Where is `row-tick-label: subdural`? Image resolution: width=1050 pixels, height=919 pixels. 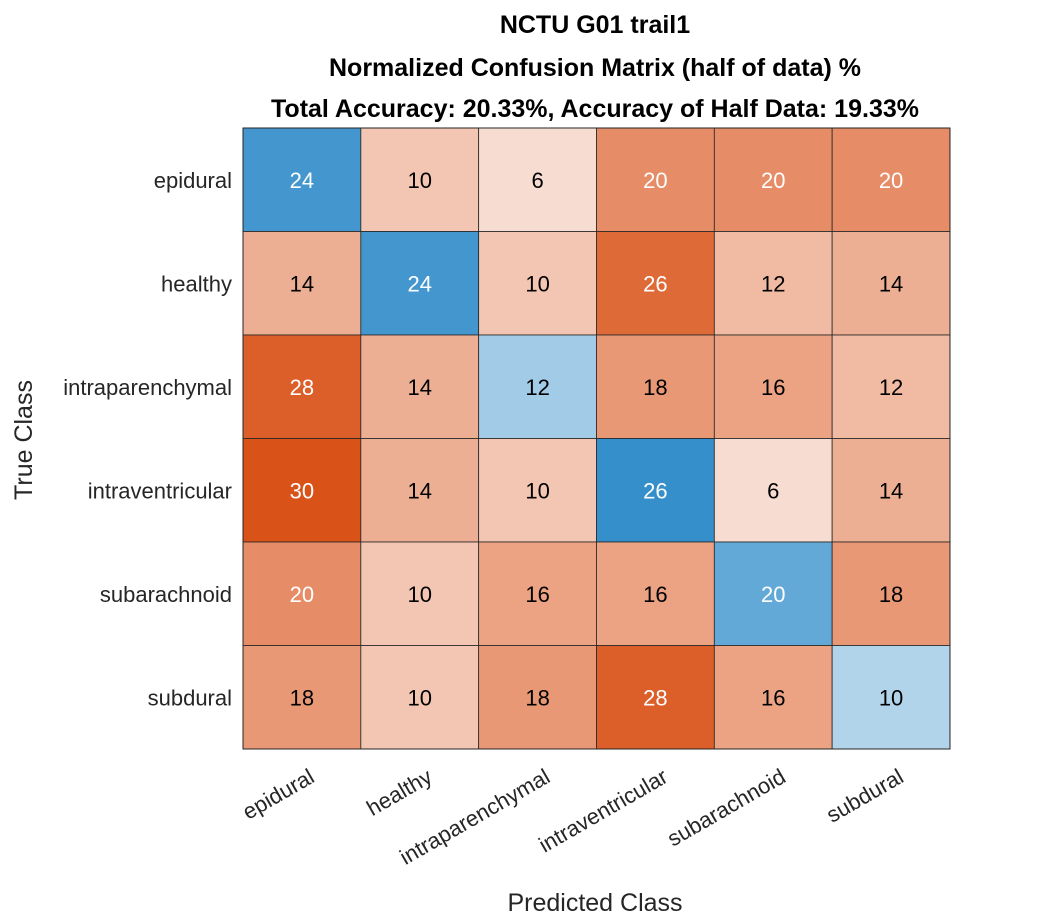
row-tick-label: subdural is located at coordinates (190, 697).